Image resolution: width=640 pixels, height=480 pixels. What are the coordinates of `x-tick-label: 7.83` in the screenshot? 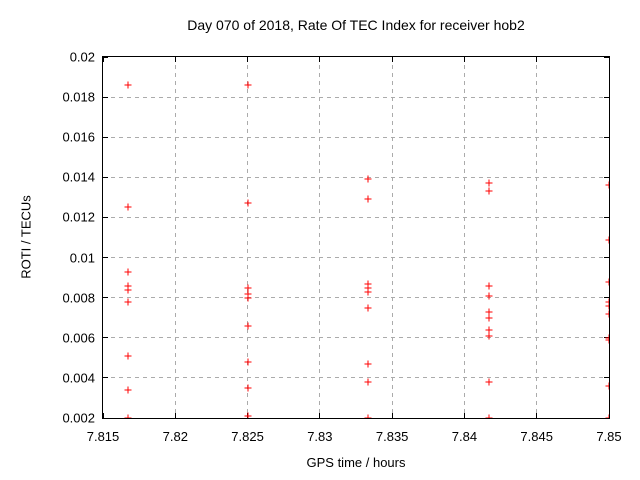 It's located at (320, 436).